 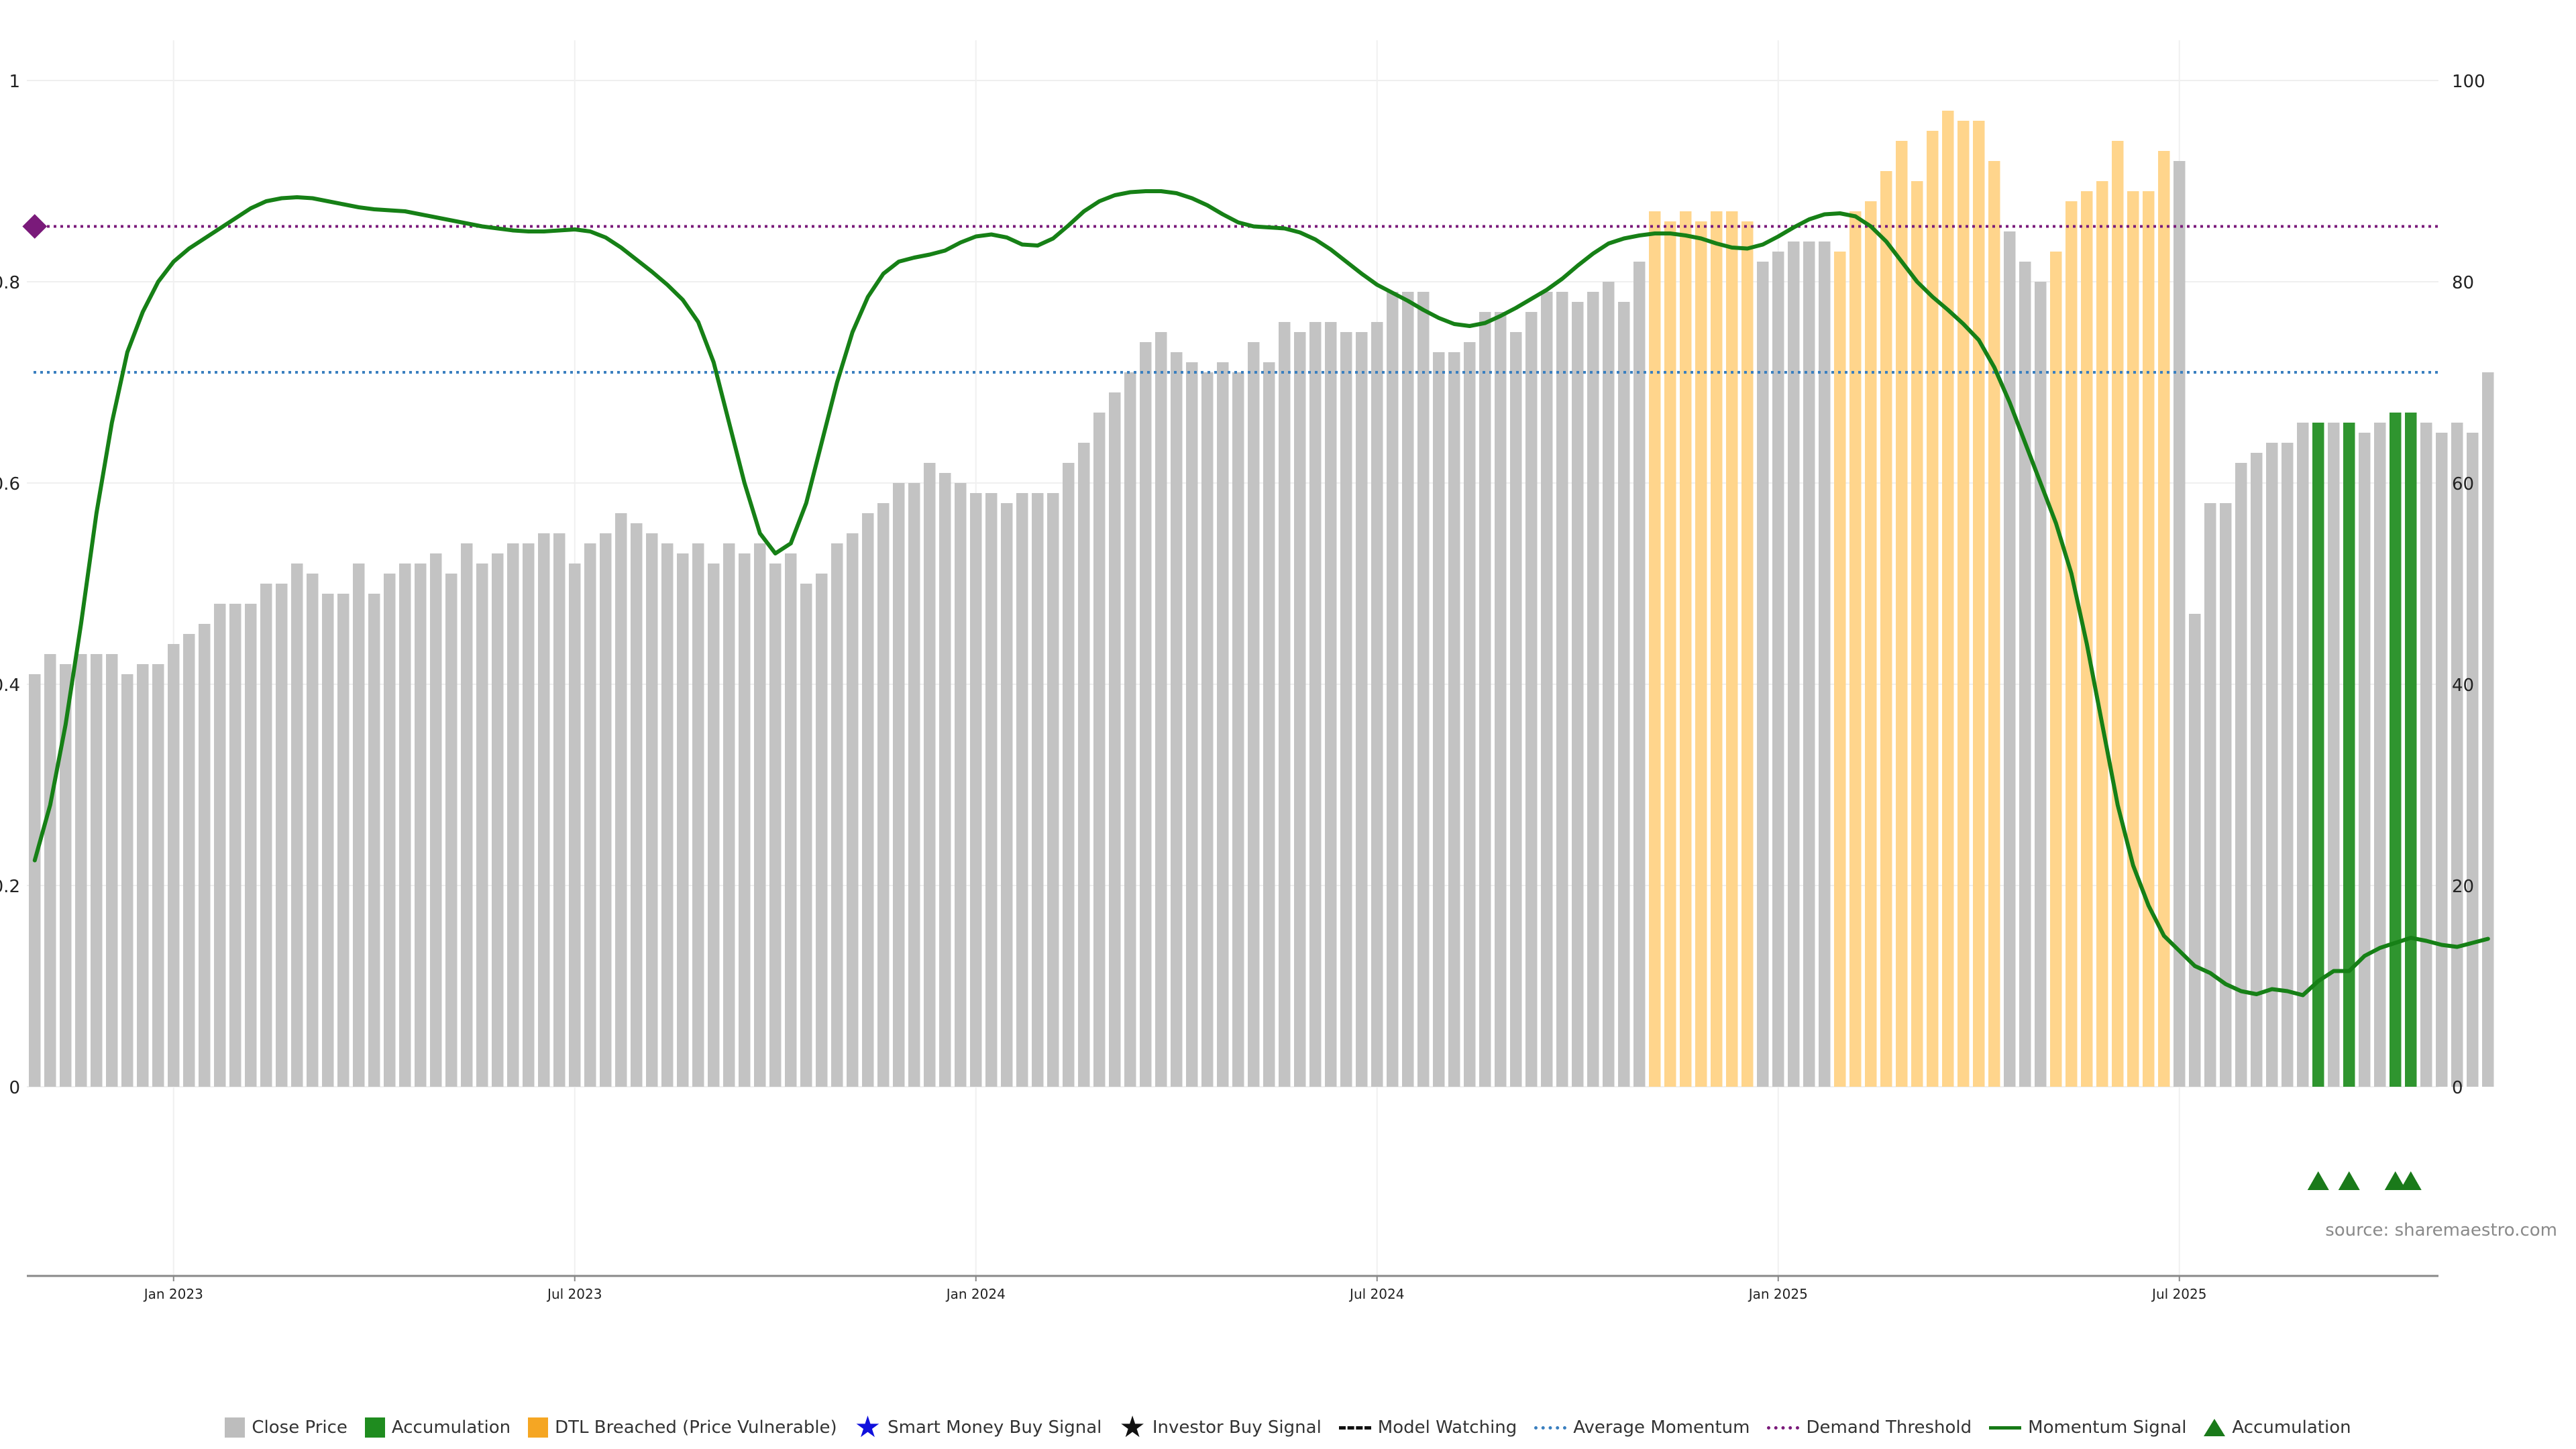 What do you see at coordinates (1889, 1427) in the screenshot?
I see `legend-label: Demand Threshold` at bounding box center [1889, 1427].